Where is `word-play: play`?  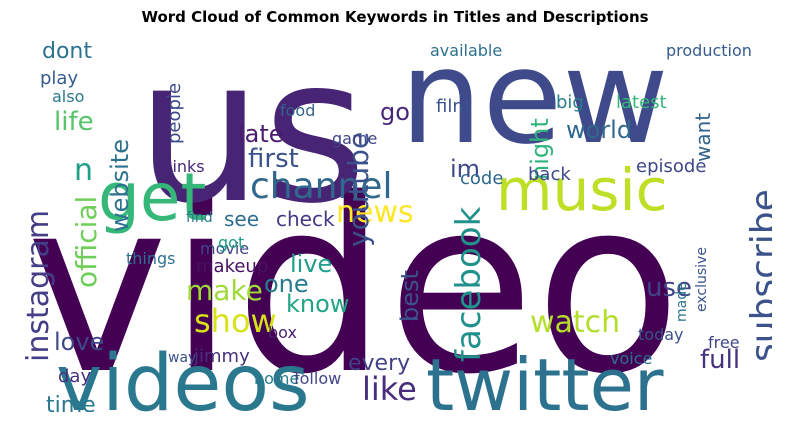 word-play: play is located at coordinates (59, 78).